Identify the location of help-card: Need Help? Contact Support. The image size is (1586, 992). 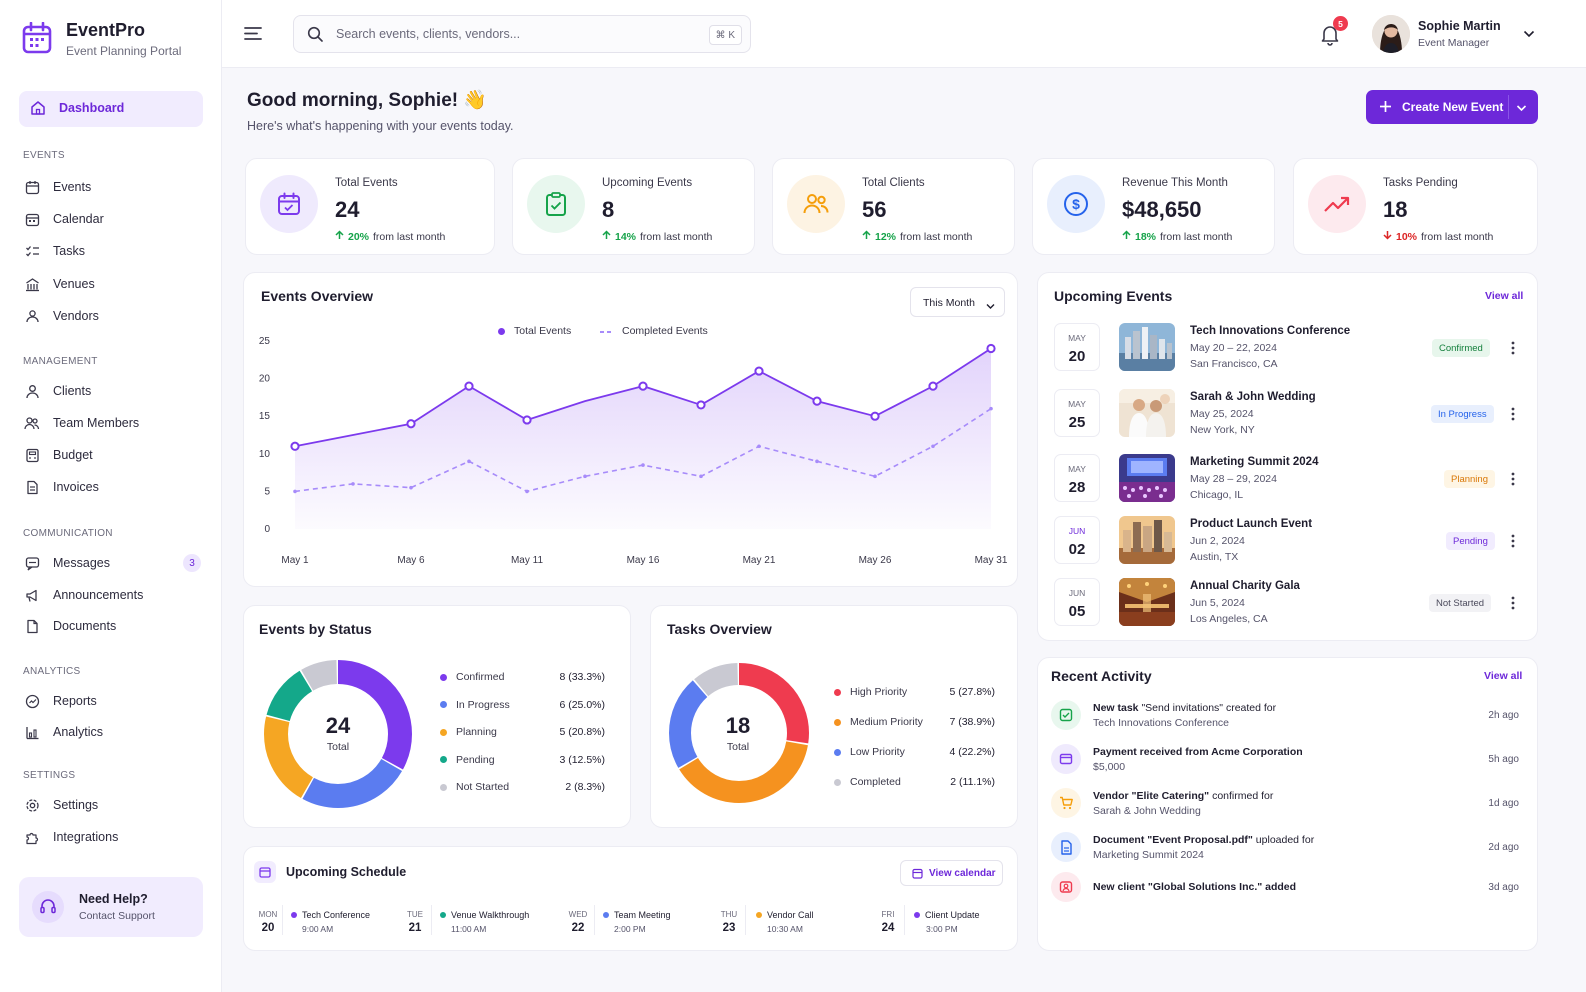
(111, 907).